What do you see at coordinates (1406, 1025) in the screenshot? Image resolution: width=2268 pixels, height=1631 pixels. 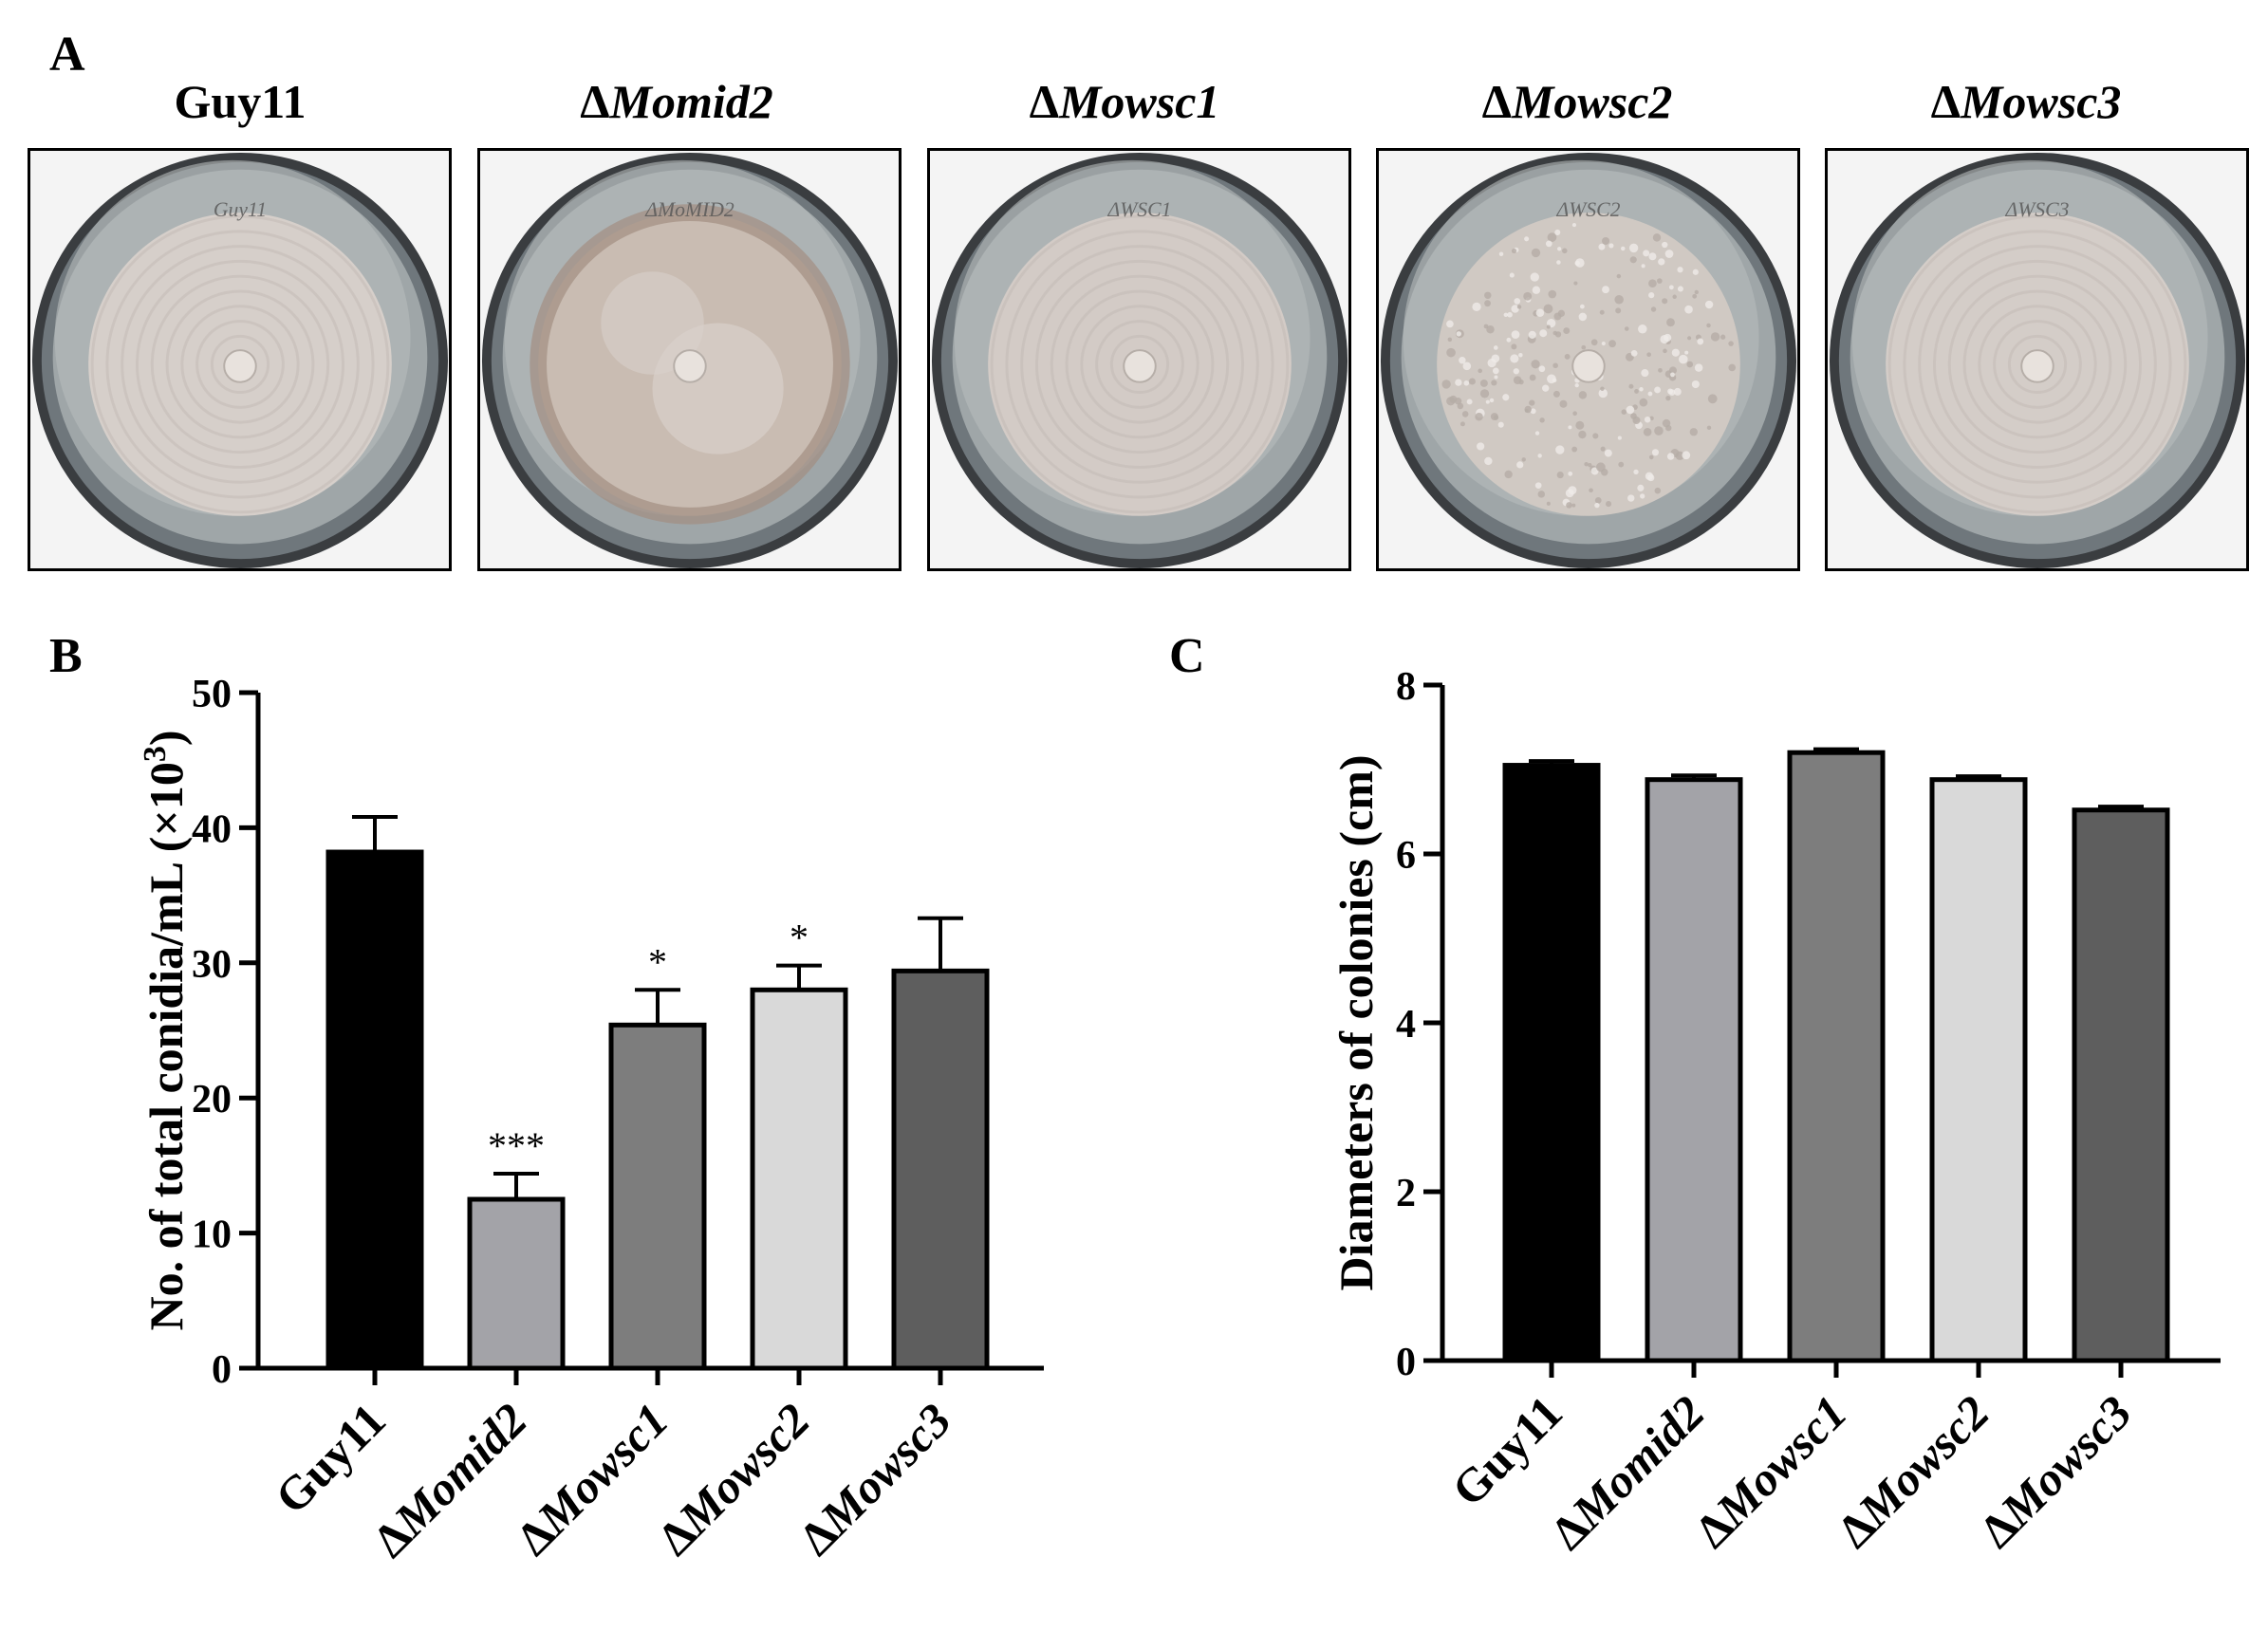 I see `chart-c-y-tick-label: 4` at bounding box center [1406, 1025].